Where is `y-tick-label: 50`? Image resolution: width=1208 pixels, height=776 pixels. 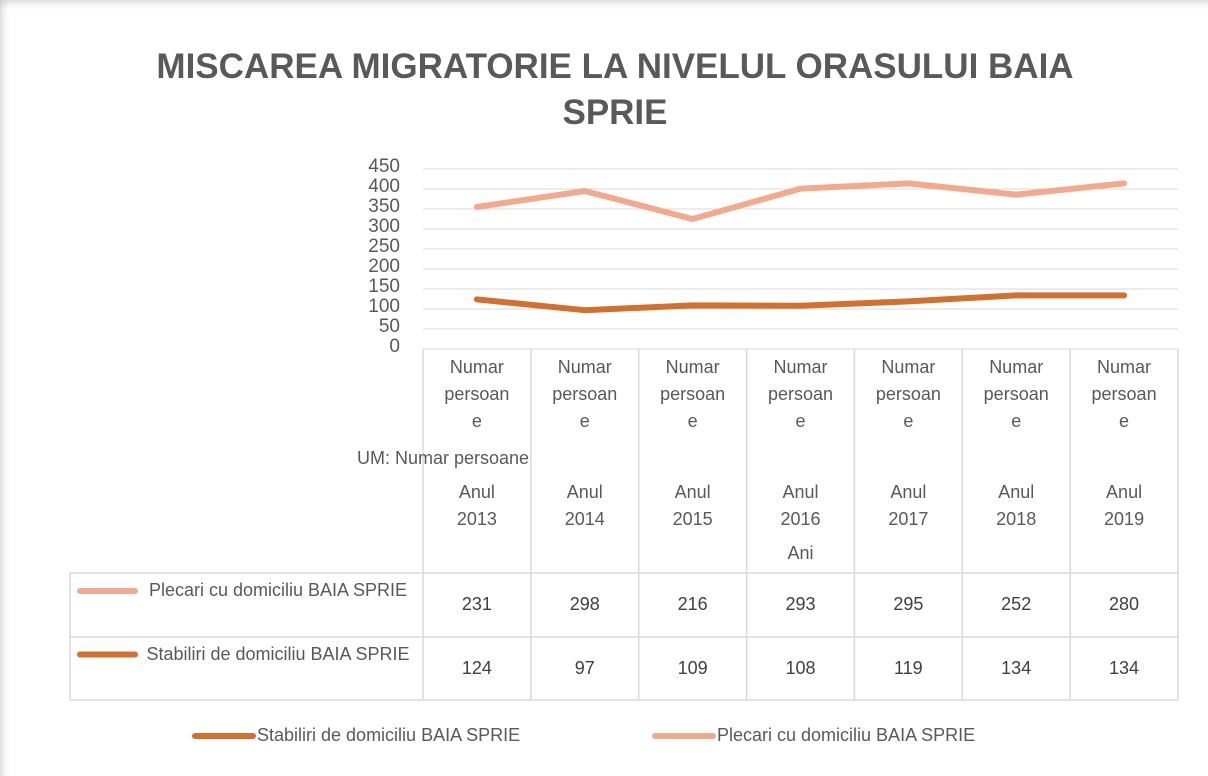 y-tick-label: 50 is located at coordinates (389, 326).